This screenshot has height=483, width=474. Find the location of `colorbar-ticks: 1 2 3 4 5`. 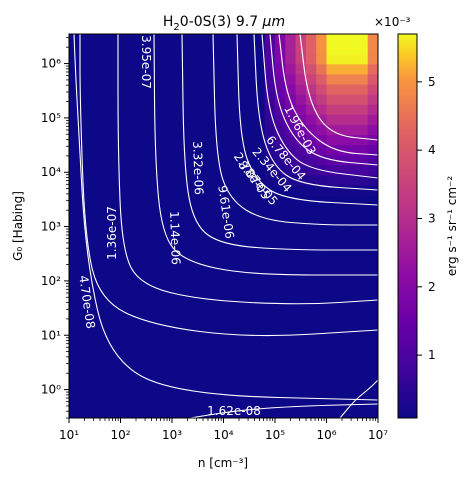

colorbar-ticks: 1 2 3 4 5 is located at coordinates (426, 218).